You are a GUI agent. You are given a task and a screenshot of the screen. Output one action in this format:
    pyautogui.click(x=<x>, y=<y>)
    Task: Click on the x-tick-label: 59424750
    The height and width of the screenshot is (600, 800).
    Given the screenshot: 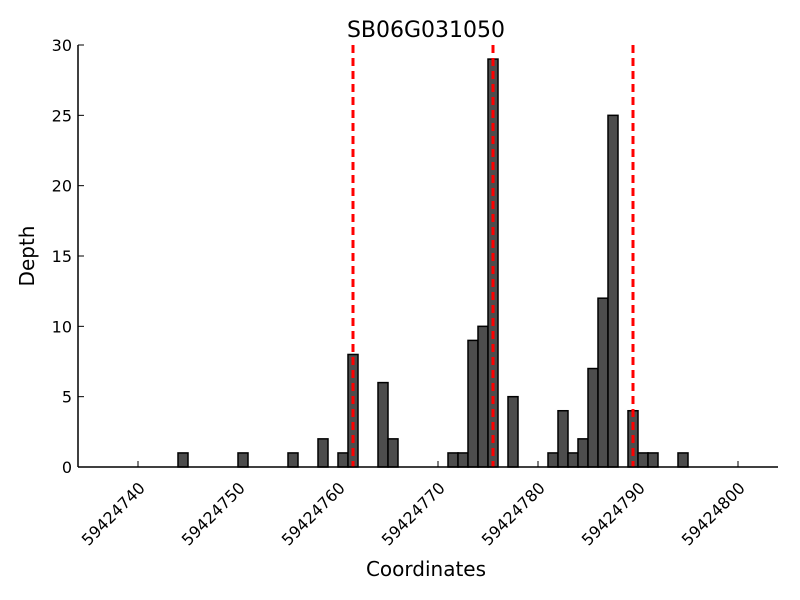 What is the action you would take?
    pyautogui.click(x=213, y=513)
    